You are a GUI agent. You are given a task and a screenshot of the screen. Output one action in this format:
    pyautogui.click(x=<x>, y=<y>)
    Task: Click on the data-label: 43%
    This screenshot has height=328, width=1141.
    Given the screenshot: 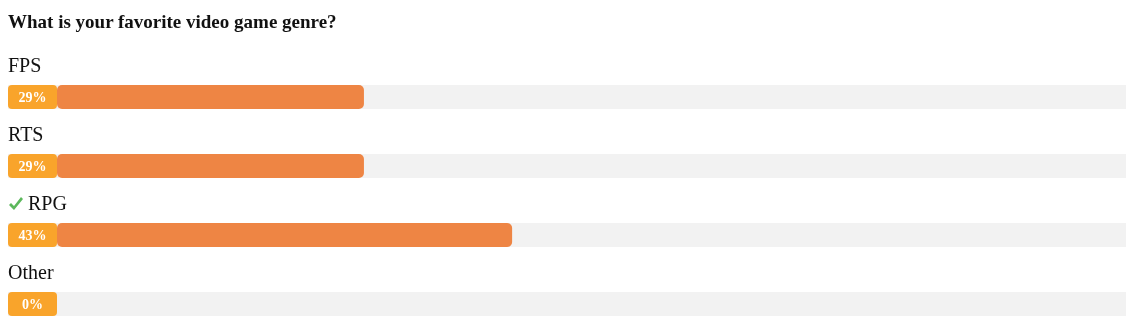 What is the action you would take?
    pyautogui.click(x=32, y=235)
    